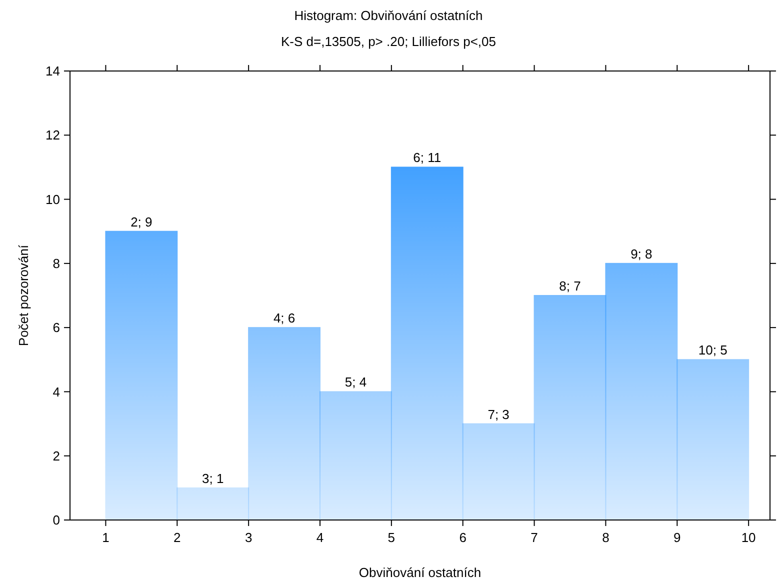  Describe the element at coordinates (677, 537) in the screenshot. I see `x-tick-label: 9` at that location.